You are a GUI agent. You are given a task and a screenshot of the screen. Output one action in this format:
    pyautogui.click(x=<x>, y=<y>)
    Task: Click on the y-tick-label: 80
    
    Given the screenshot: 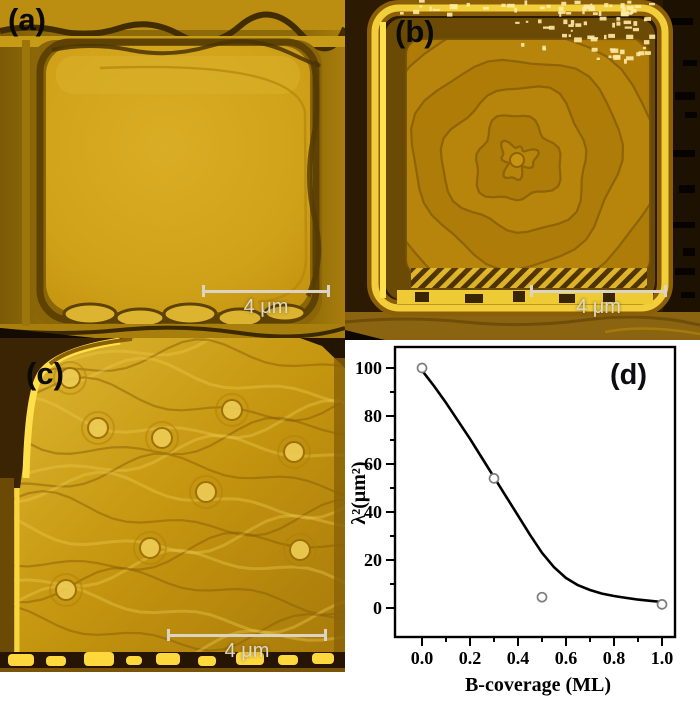 What is the action you would take?
    pyautogui.click(x=373, y=416)
    